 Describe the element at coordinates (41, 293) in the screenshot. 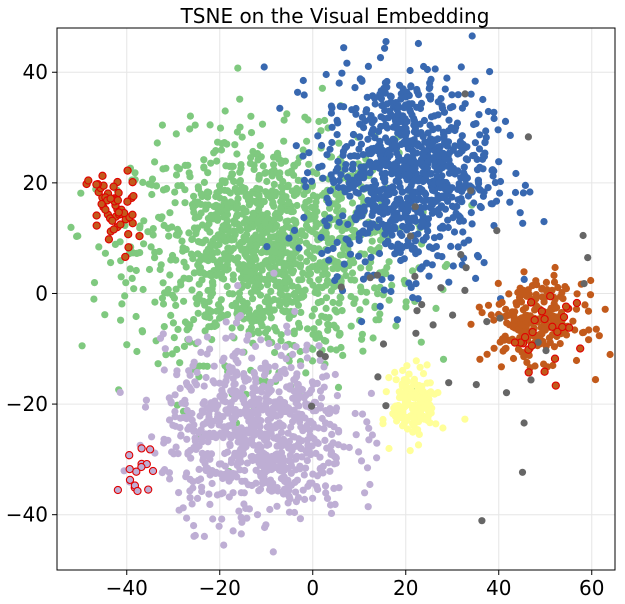

I see `y-tick-label: 0` at that location.